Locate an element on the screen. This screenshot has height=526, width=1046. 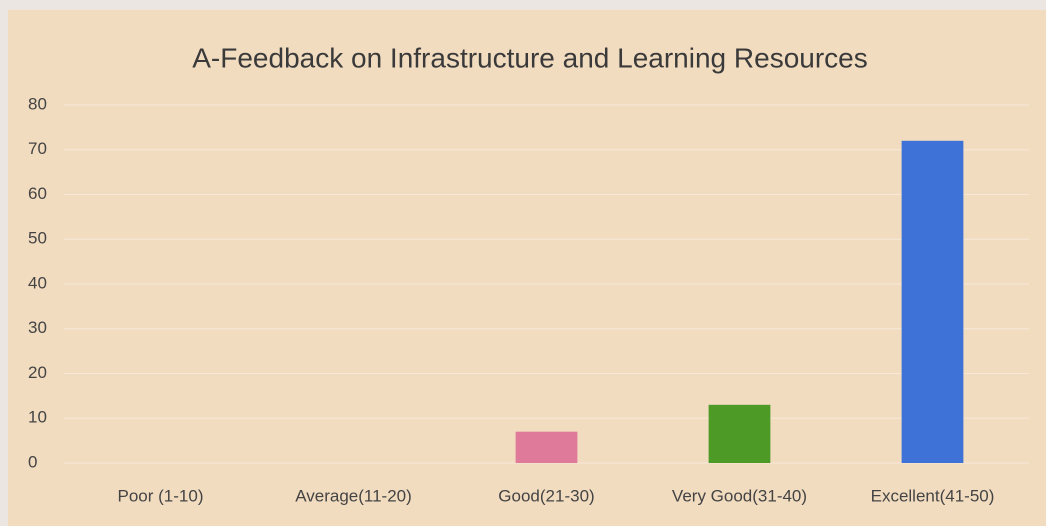
y-tick-label: 50 is located at coordinates (37, 238).